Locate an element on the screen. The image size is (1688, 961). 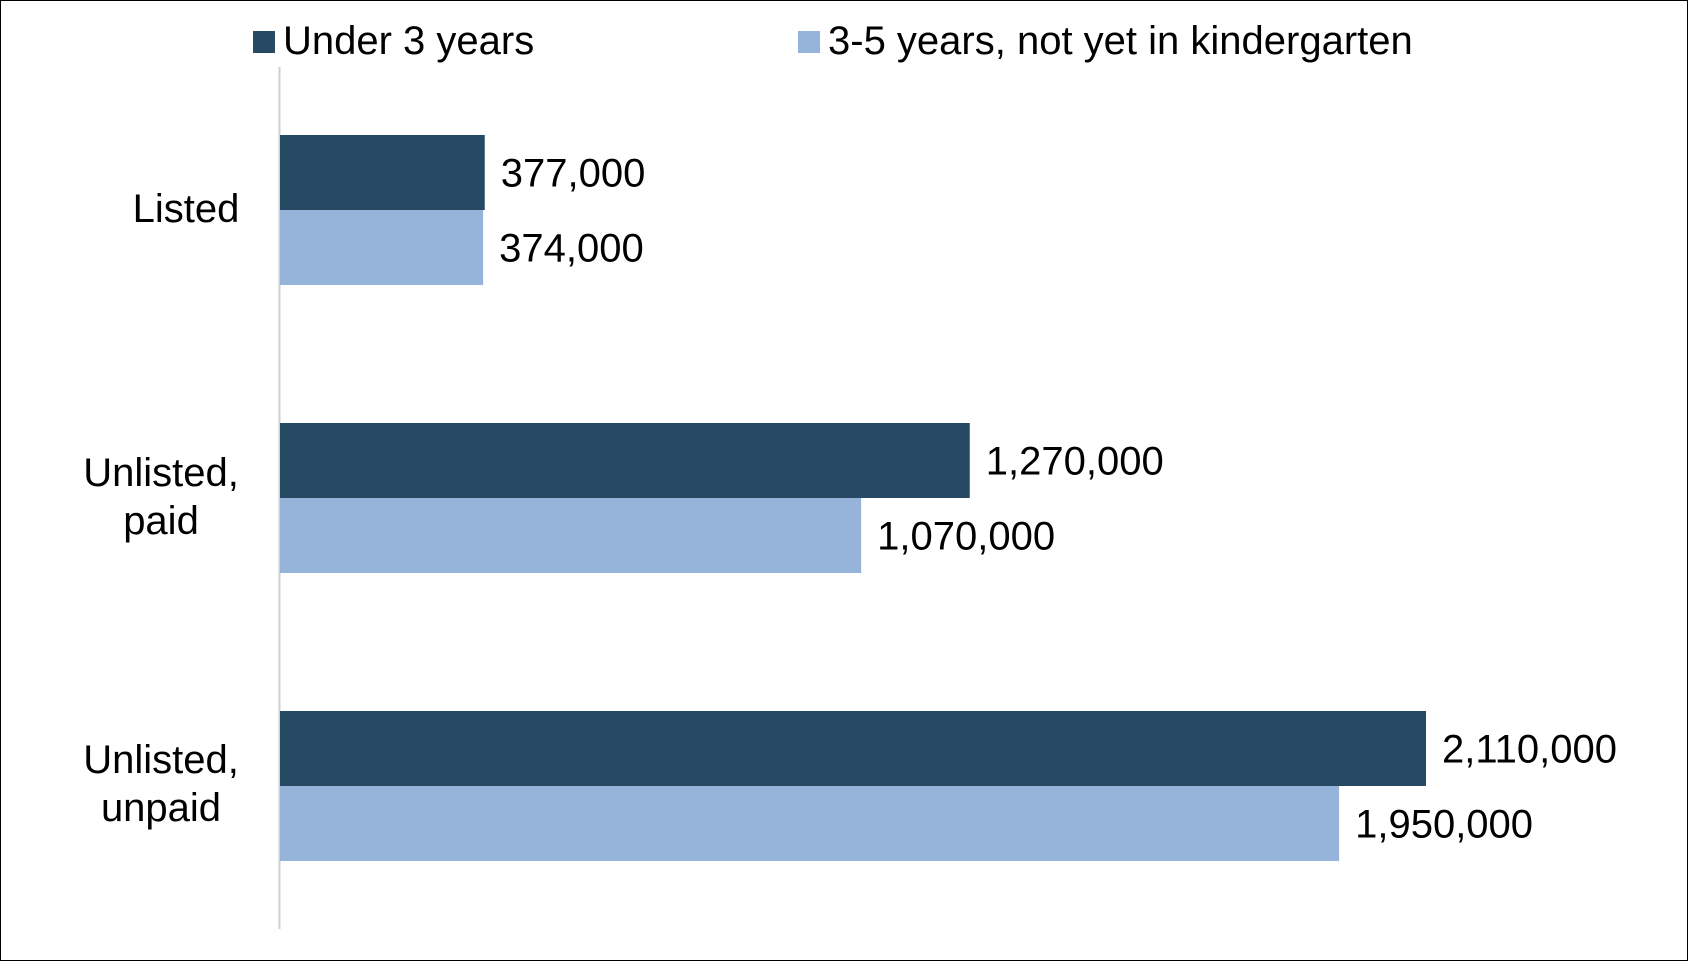
category-label-line: Listed is located at coordinates (186, 209).